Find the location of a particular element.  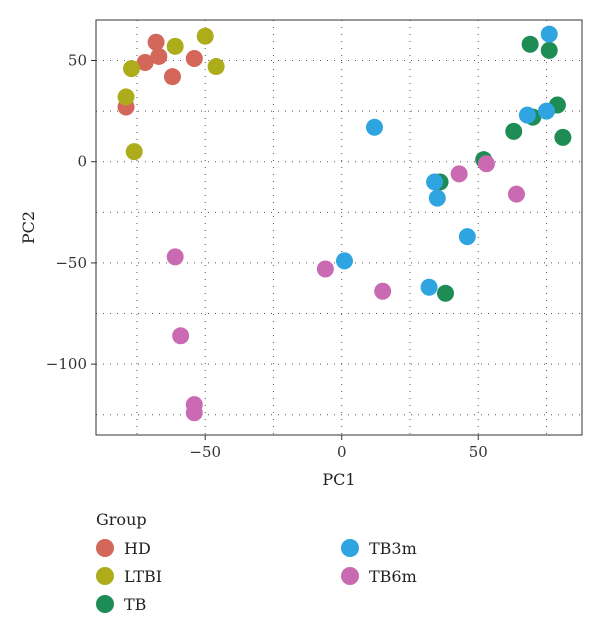

legend: Group HD LTBI TB TB3m TB6m is located at coordinates (336, 565).